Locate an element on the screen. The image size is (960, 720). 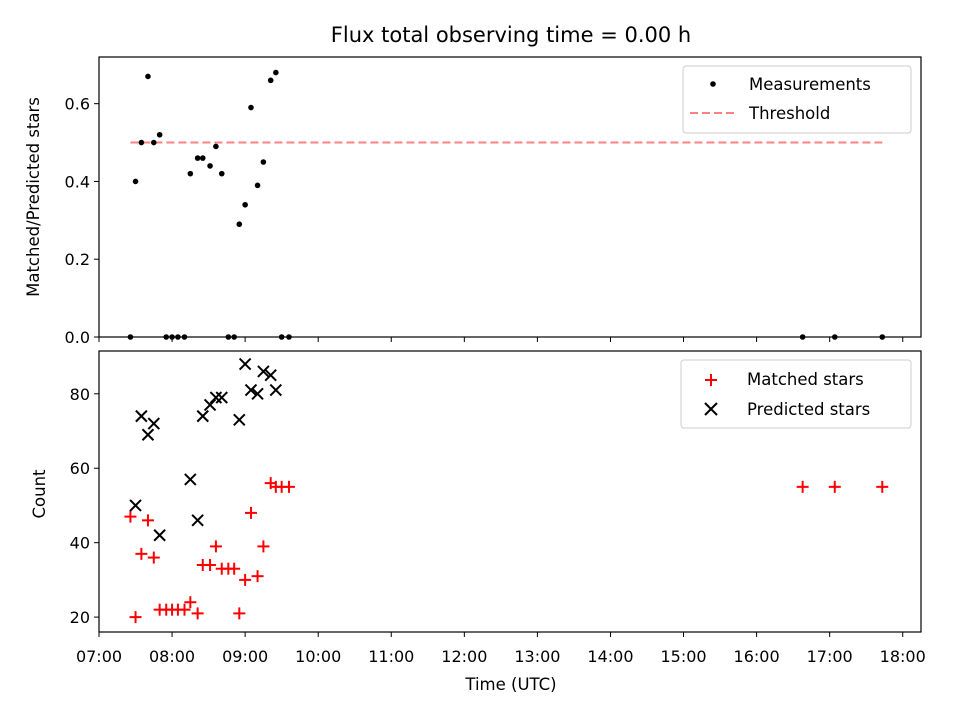
x-tick-label: 07:00 is located at coordinates (99, 656).